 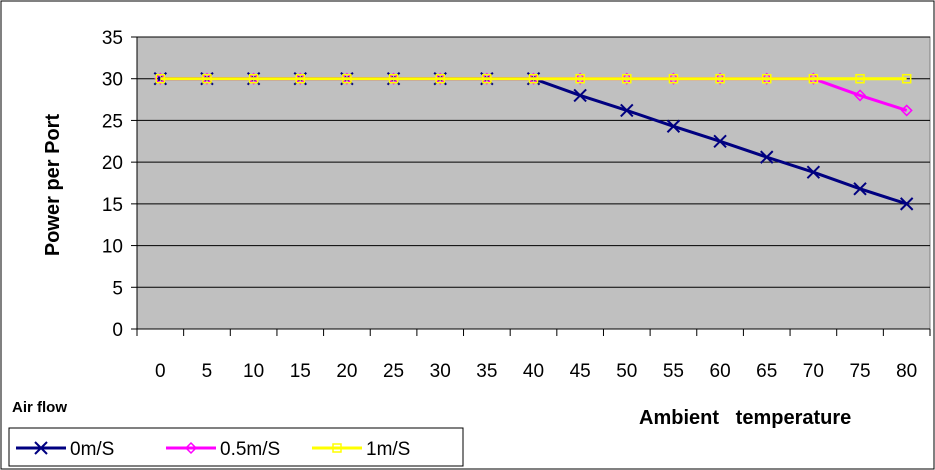 What do you see at coordinates (112, 205) in the screenshot?
I see `y-tick-label: 15` at bounding box center [112, 205].